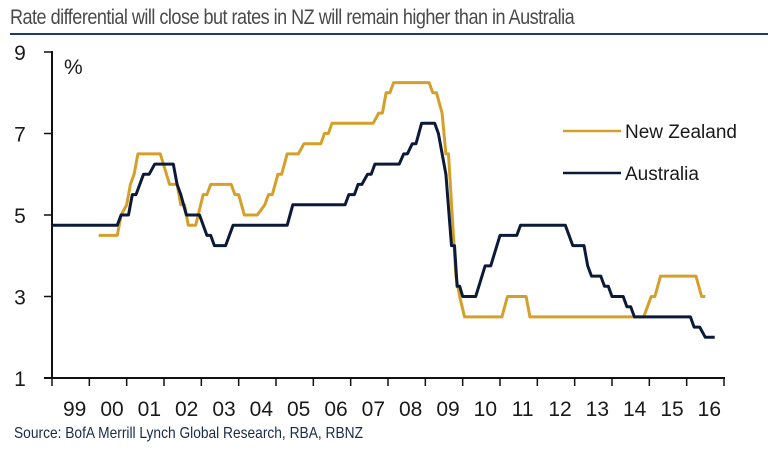 This screenshot has height=451, width=768. Describe the element at coordinates (335, 409) in the screenshot. I see `x-tick-label: 06` at that location.